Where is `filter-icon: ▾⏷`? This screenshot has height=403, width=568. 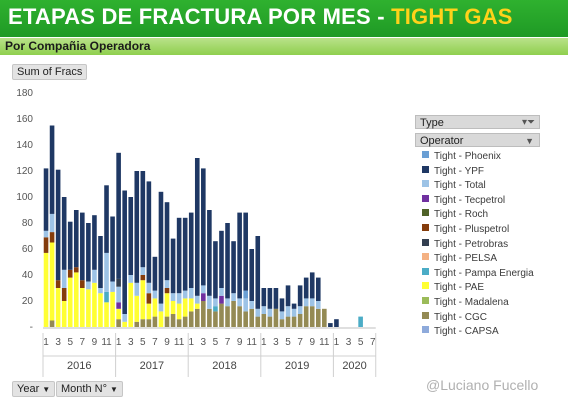 filter-icon: ▾⏷ is located at coordinates (528, 122).